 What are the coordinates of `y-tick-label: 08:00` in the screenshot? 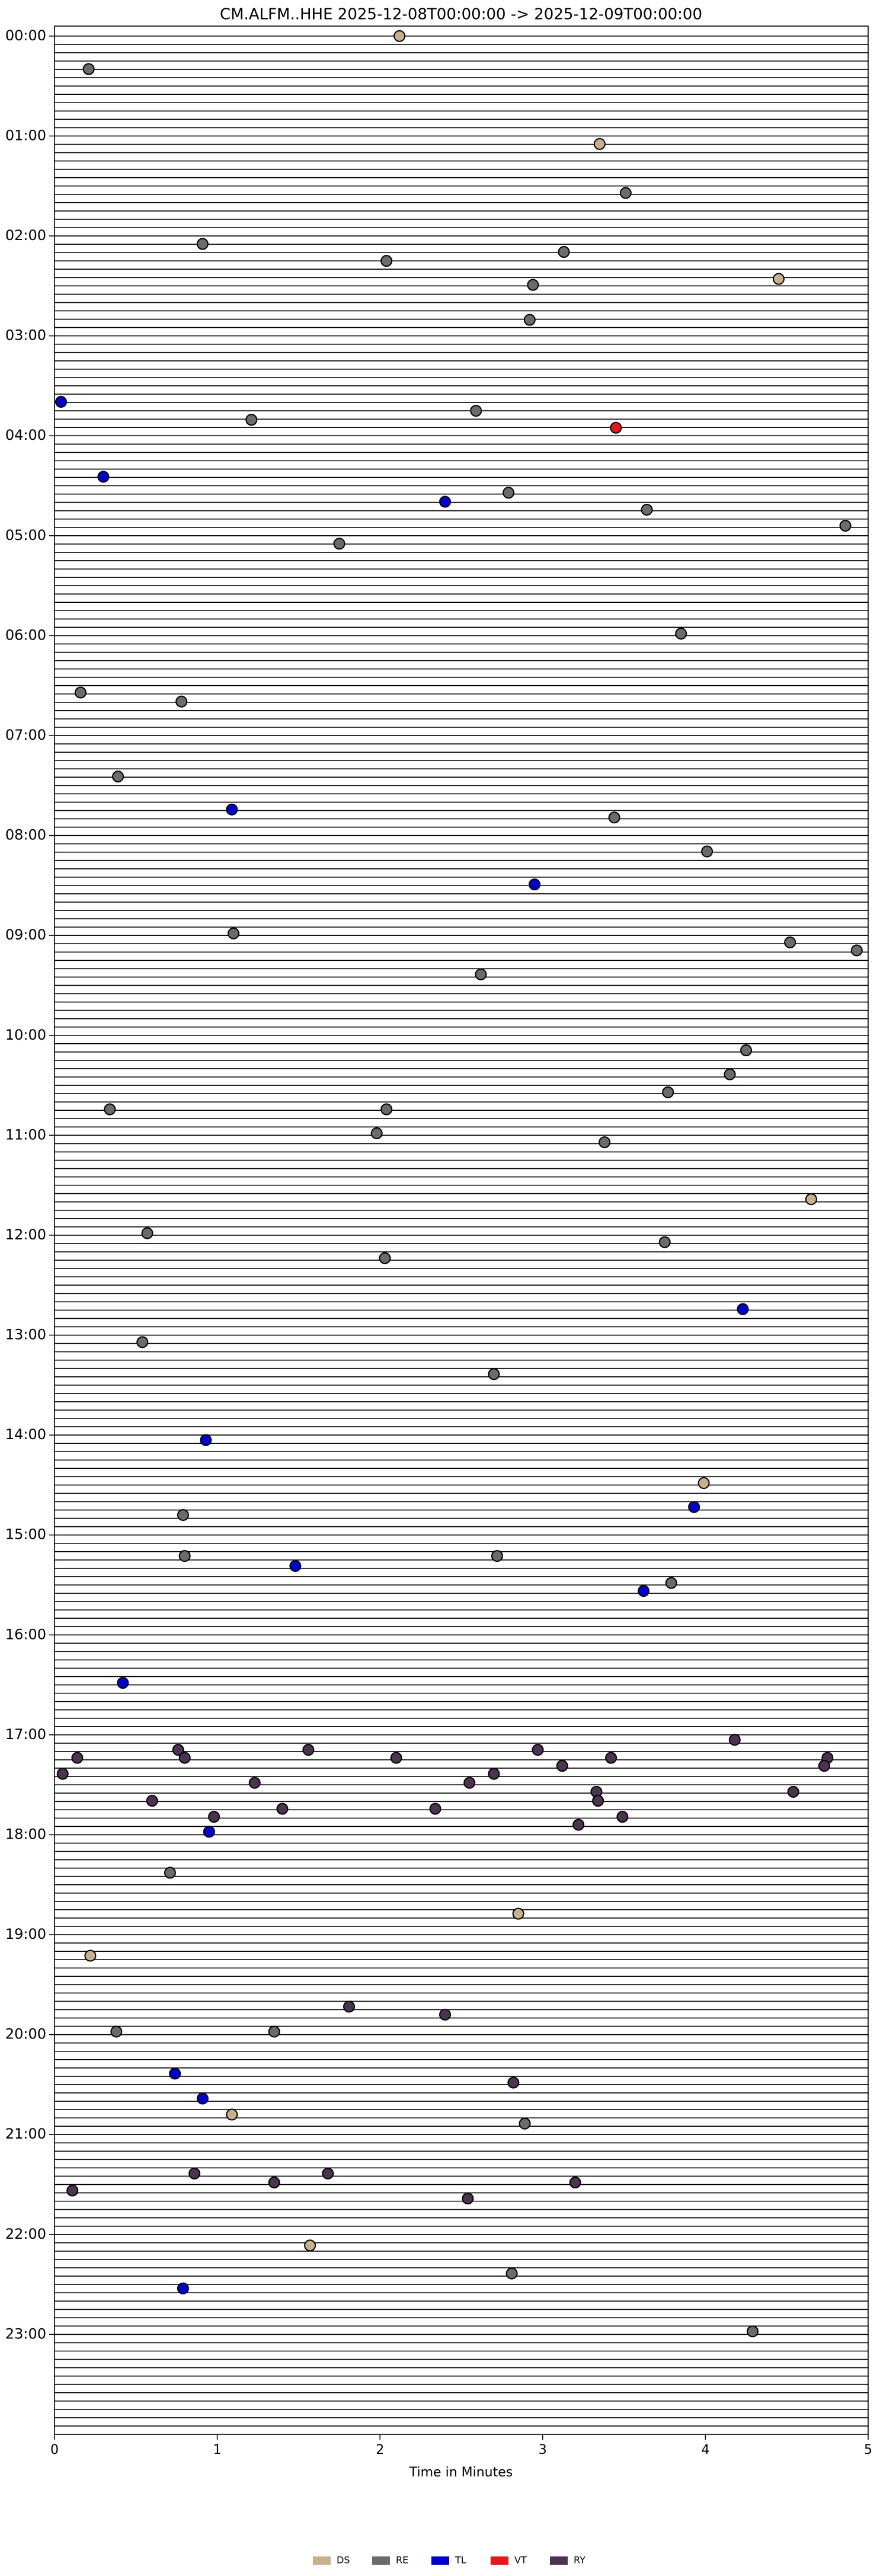 It's located at (25, 835).